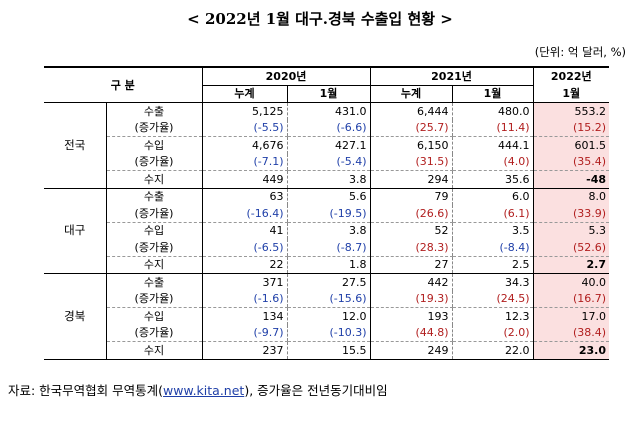 The width and height of the screenshot is (640, 430). Describe the element at coordinates (328, 265) in the screenshot. I see `value-cell: 1.8` at that location.